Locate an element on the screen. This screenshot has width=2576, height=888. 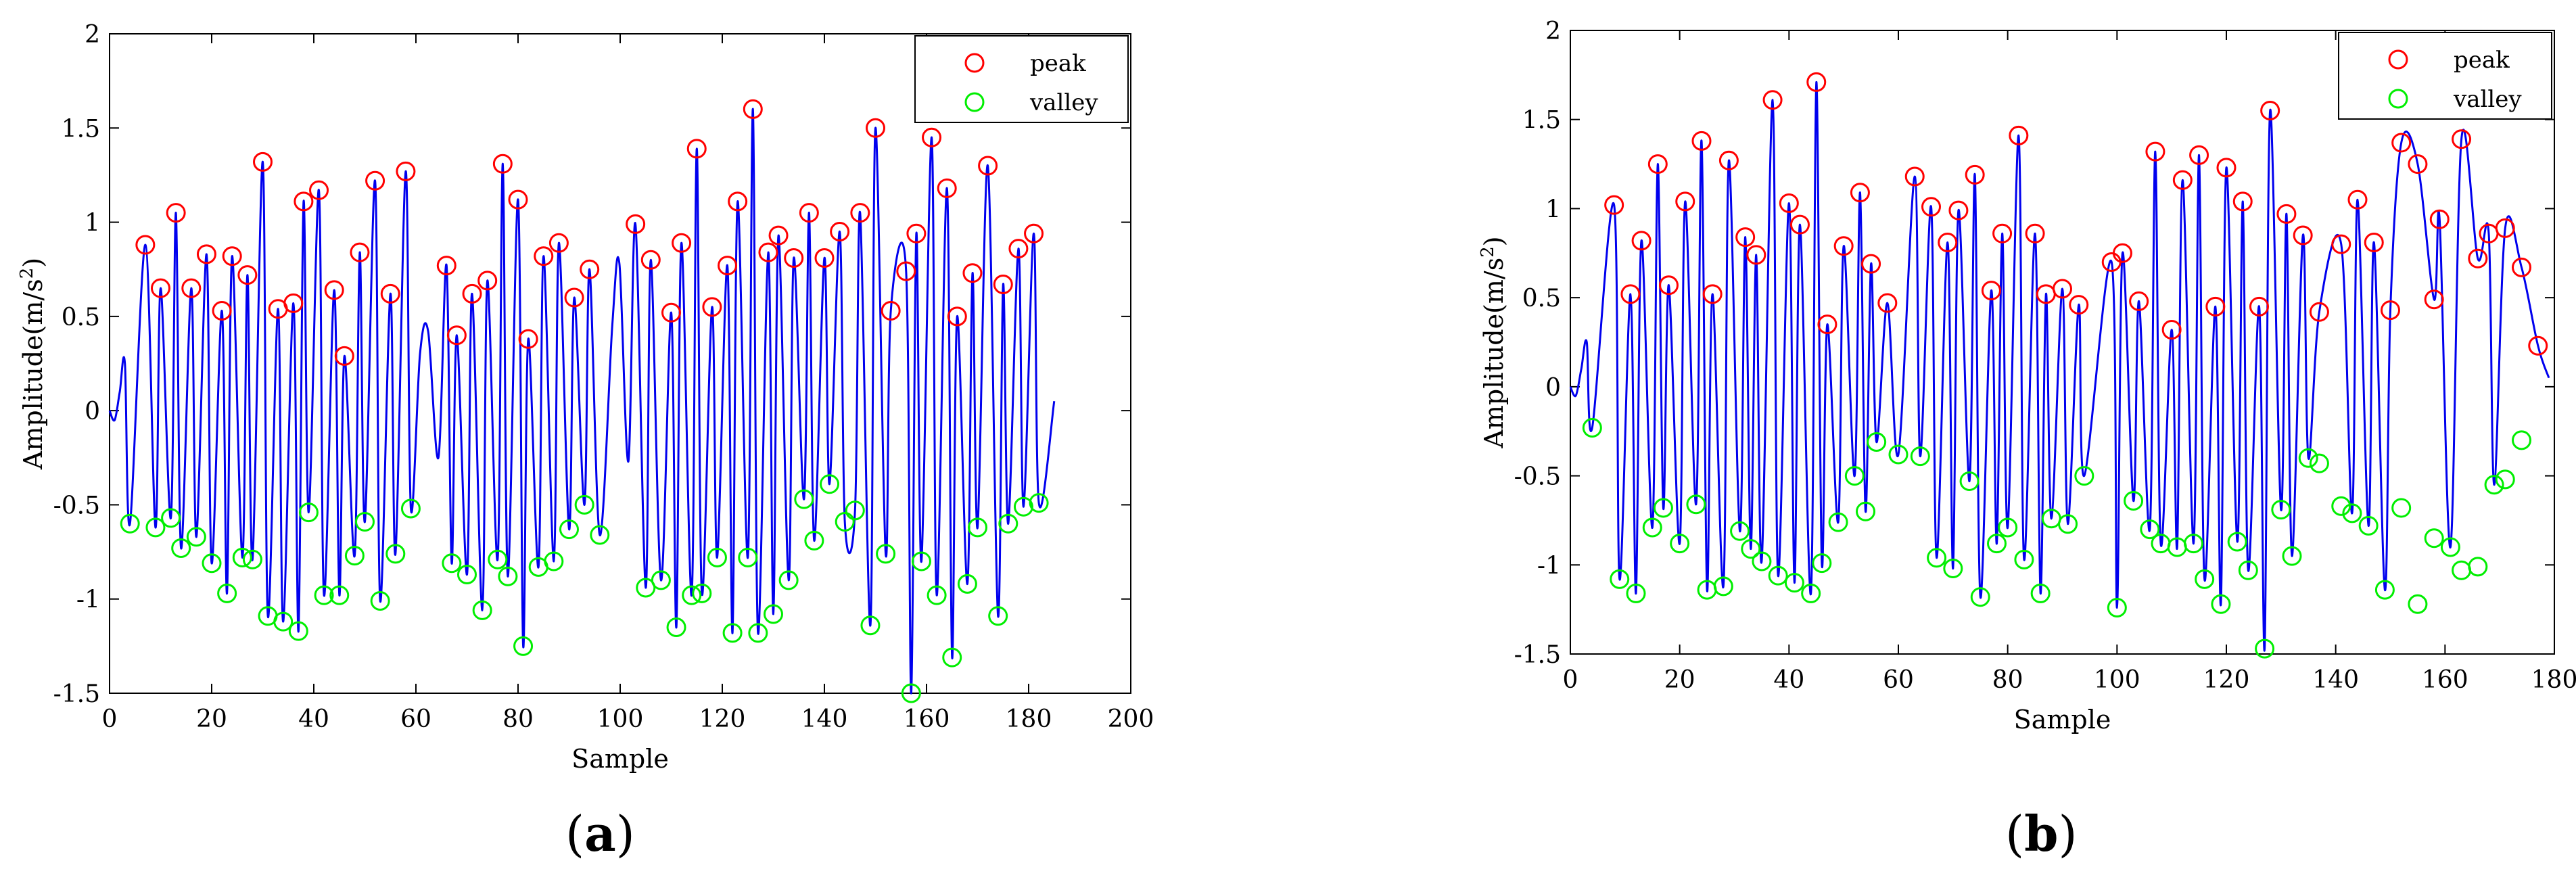
x-tick-label-b-2: 40 is located at coordinates (1788, 680).